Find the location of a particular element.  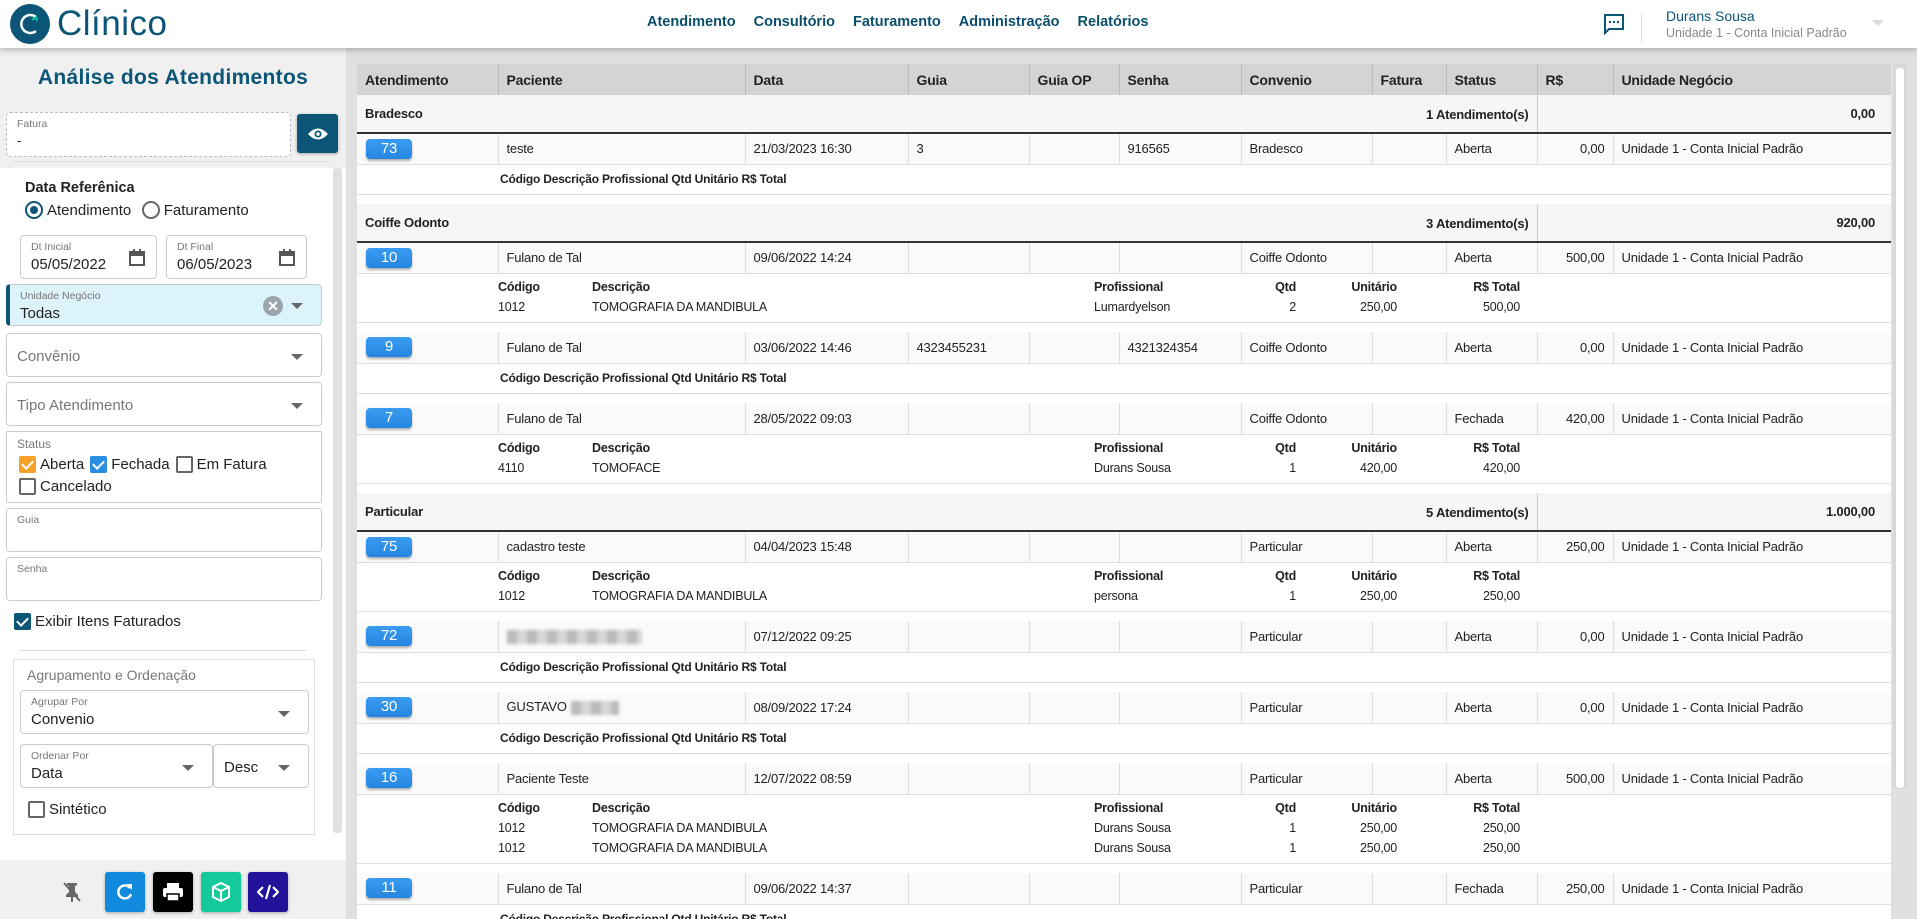

chat-icon is located at coordinates (1614, 26).